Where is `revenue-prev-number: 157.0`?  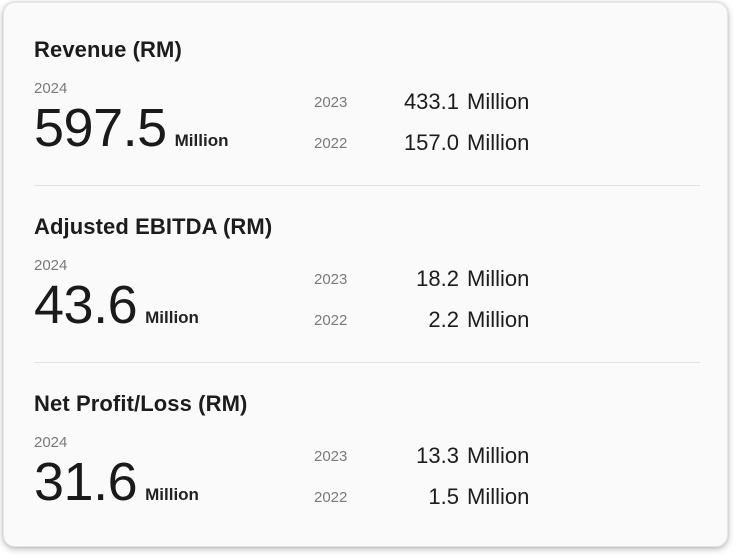
revenue-prev-number: 157.0 is located at coordinates (431, 142).